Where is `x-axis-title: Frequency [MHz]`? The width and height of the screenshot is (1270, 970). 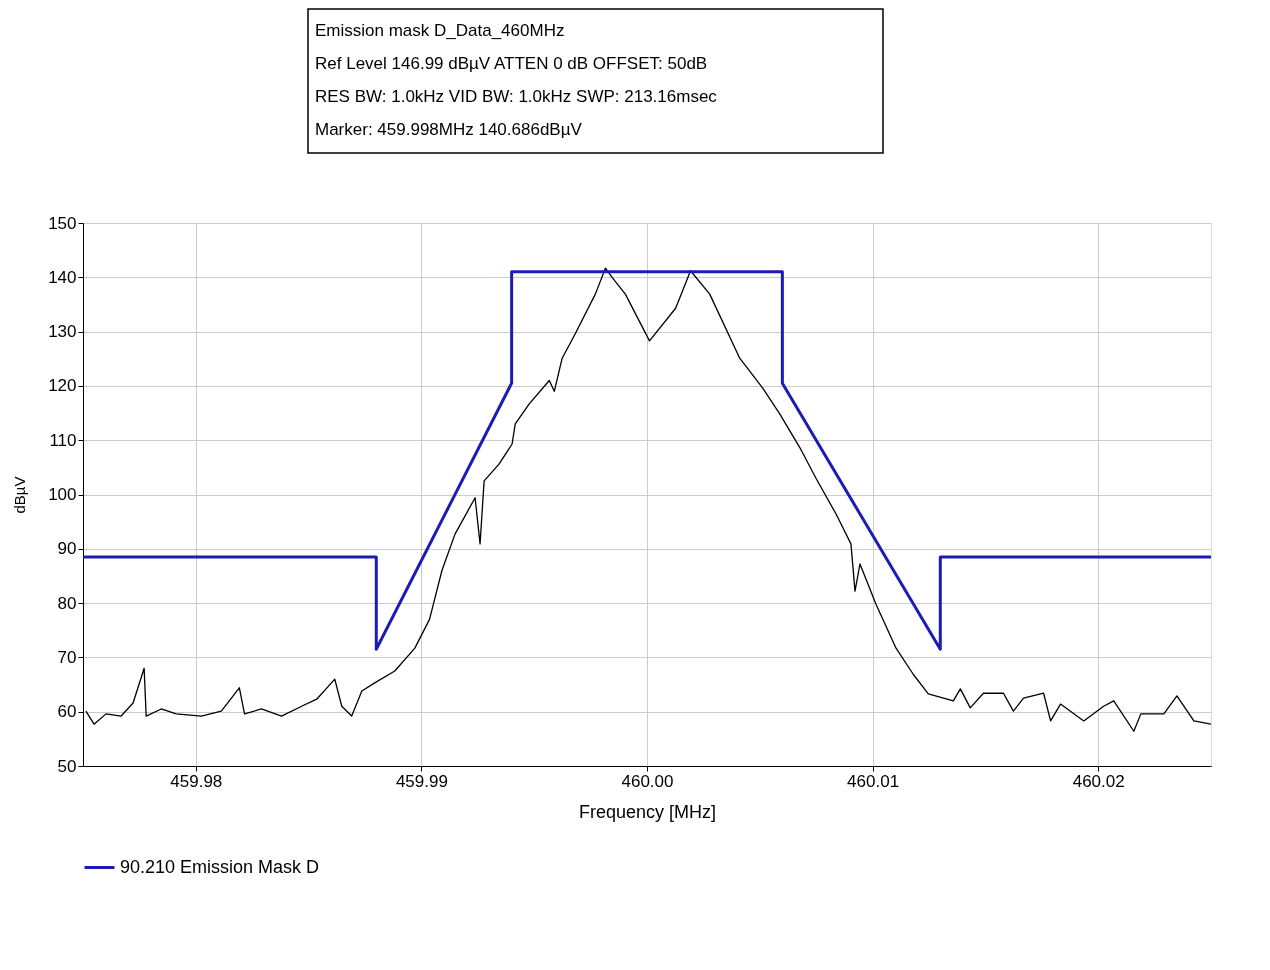 x-axis-title: Frequency [MHz] is located at coordinates (647, 811).